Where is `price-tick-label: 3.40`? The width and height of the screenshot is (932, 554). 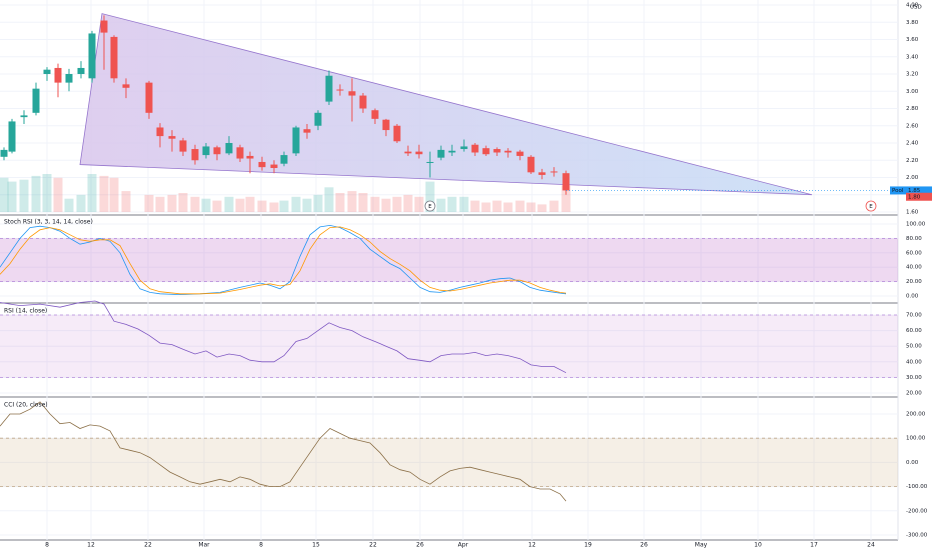 price-tick-label: 3.40 is located at coordinates (912, 57).